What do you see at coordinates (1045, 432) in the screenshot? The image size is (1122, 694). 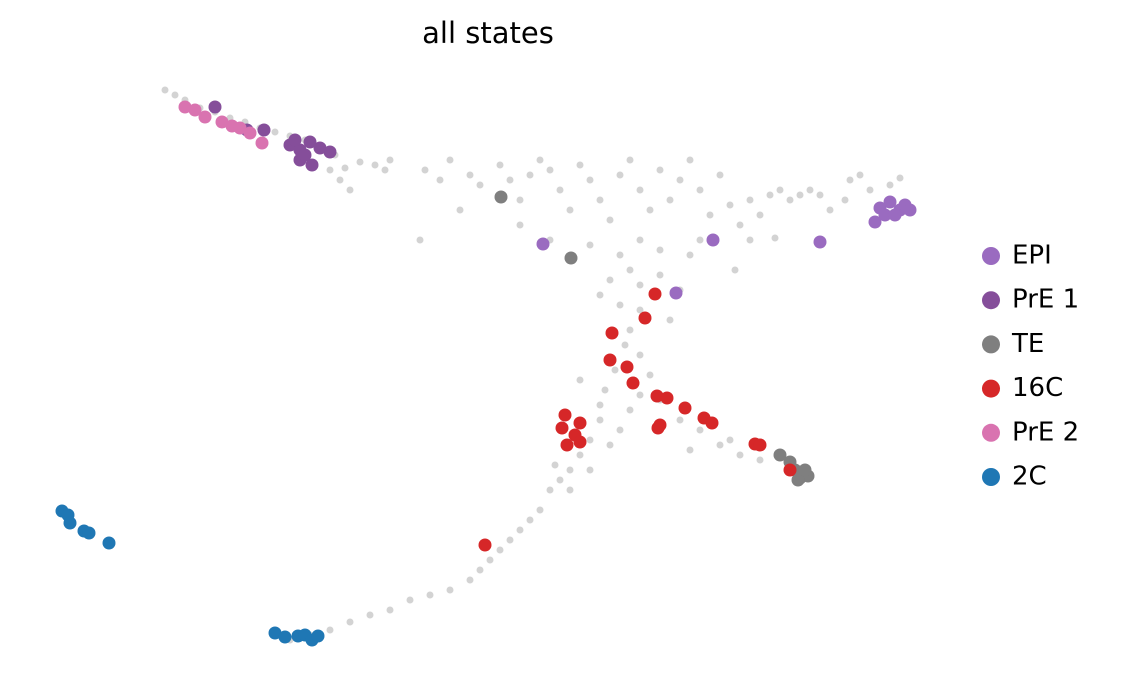 I see `legend-label: PrE 2` at bounding box center [1045, 432].